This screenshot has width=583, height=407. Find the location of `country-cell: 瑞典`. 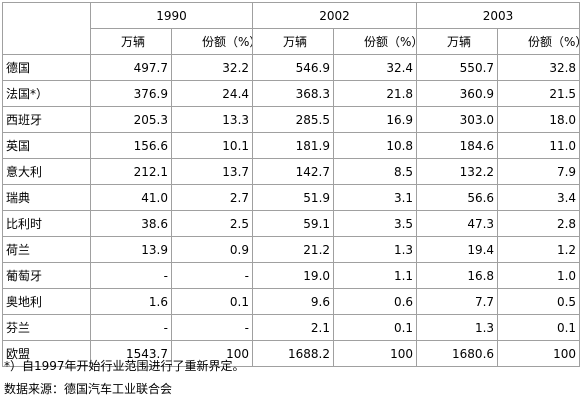

country-cell: 瑞典 is located at coordinates (46, 197).